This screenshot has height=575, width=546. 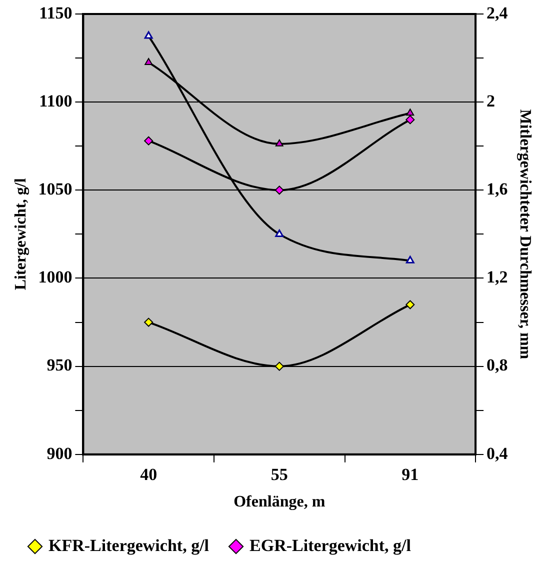 What do you see at coordinates (497, 12) in the screenshot?
I see `y2-tick-label: 2,4` at bounding box center [497, 12].